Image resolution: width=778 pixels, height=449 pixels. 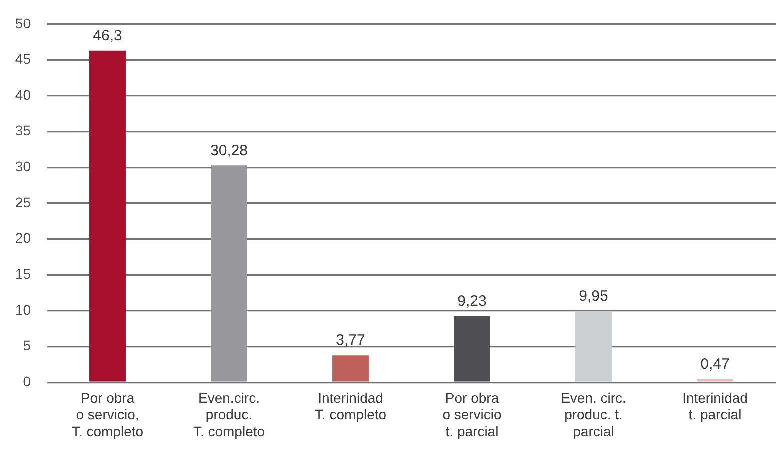 I want to click on y-tick-label: 25, so click(x=23, y=202).